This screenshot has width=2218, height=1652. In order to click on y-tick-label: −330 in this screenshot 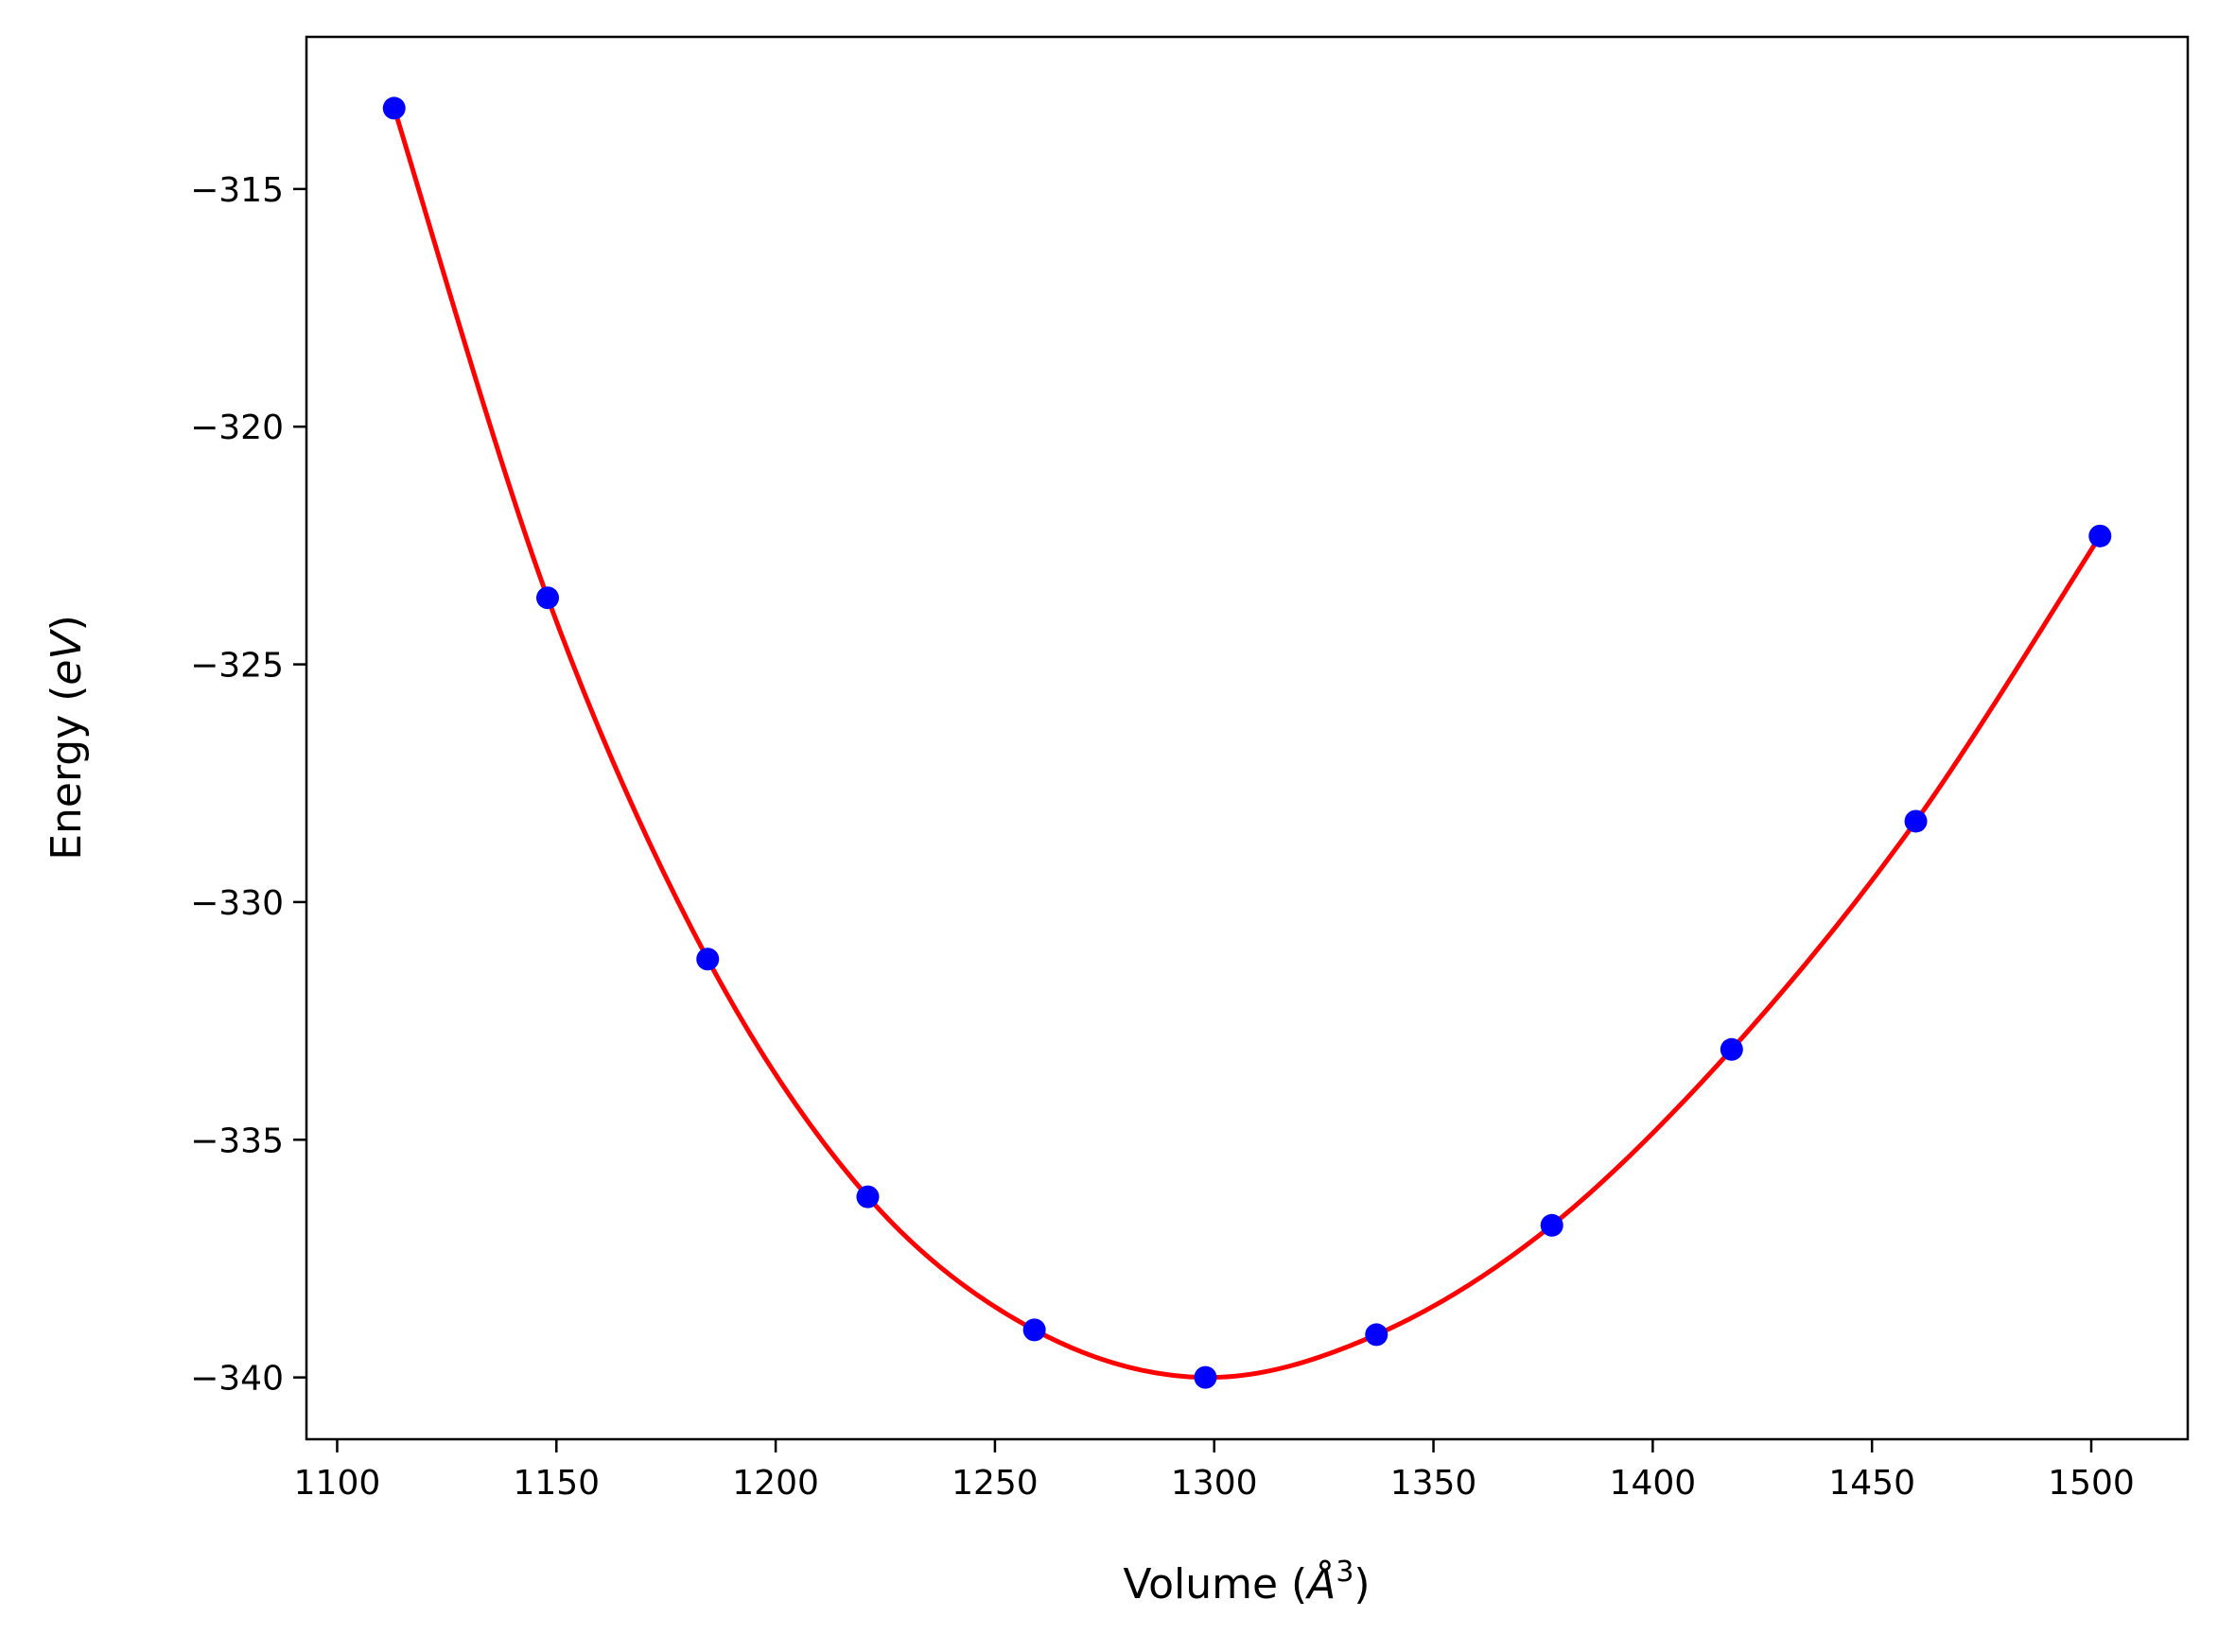, I will do `click(237, 904)`.